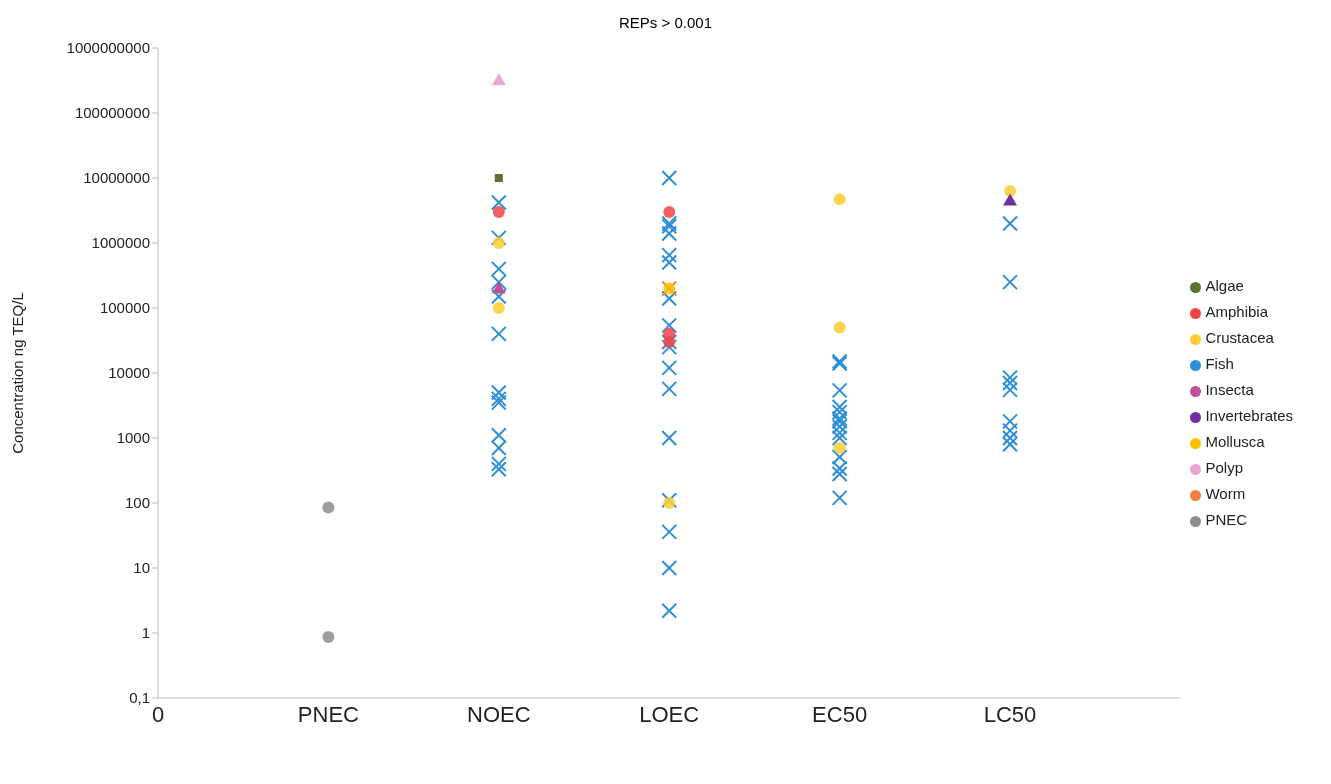 This screenshot has height=784, width=1331. I want to click on x-tick-label: EC50, so click(840, 714).